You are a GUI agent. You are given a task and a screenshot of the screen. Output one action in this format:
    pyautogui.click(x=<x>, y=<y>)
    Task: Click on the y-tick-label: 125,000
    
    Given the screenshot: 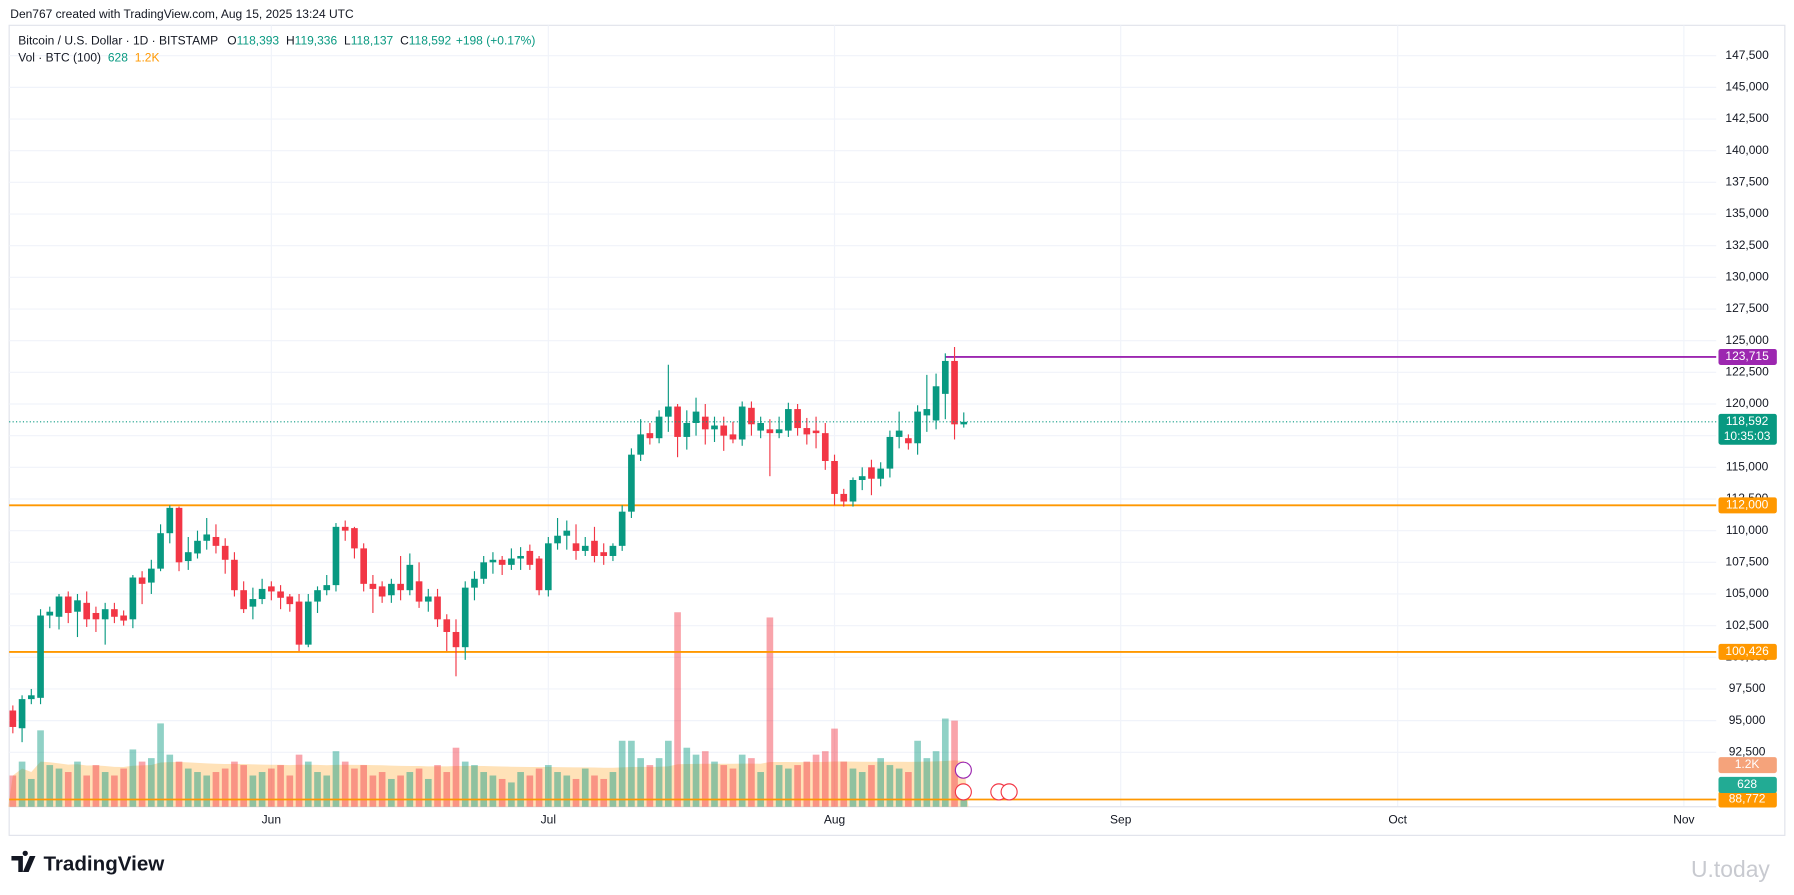 What is the action you would take?
    pyautogui.click(x=1747, y=340)
    